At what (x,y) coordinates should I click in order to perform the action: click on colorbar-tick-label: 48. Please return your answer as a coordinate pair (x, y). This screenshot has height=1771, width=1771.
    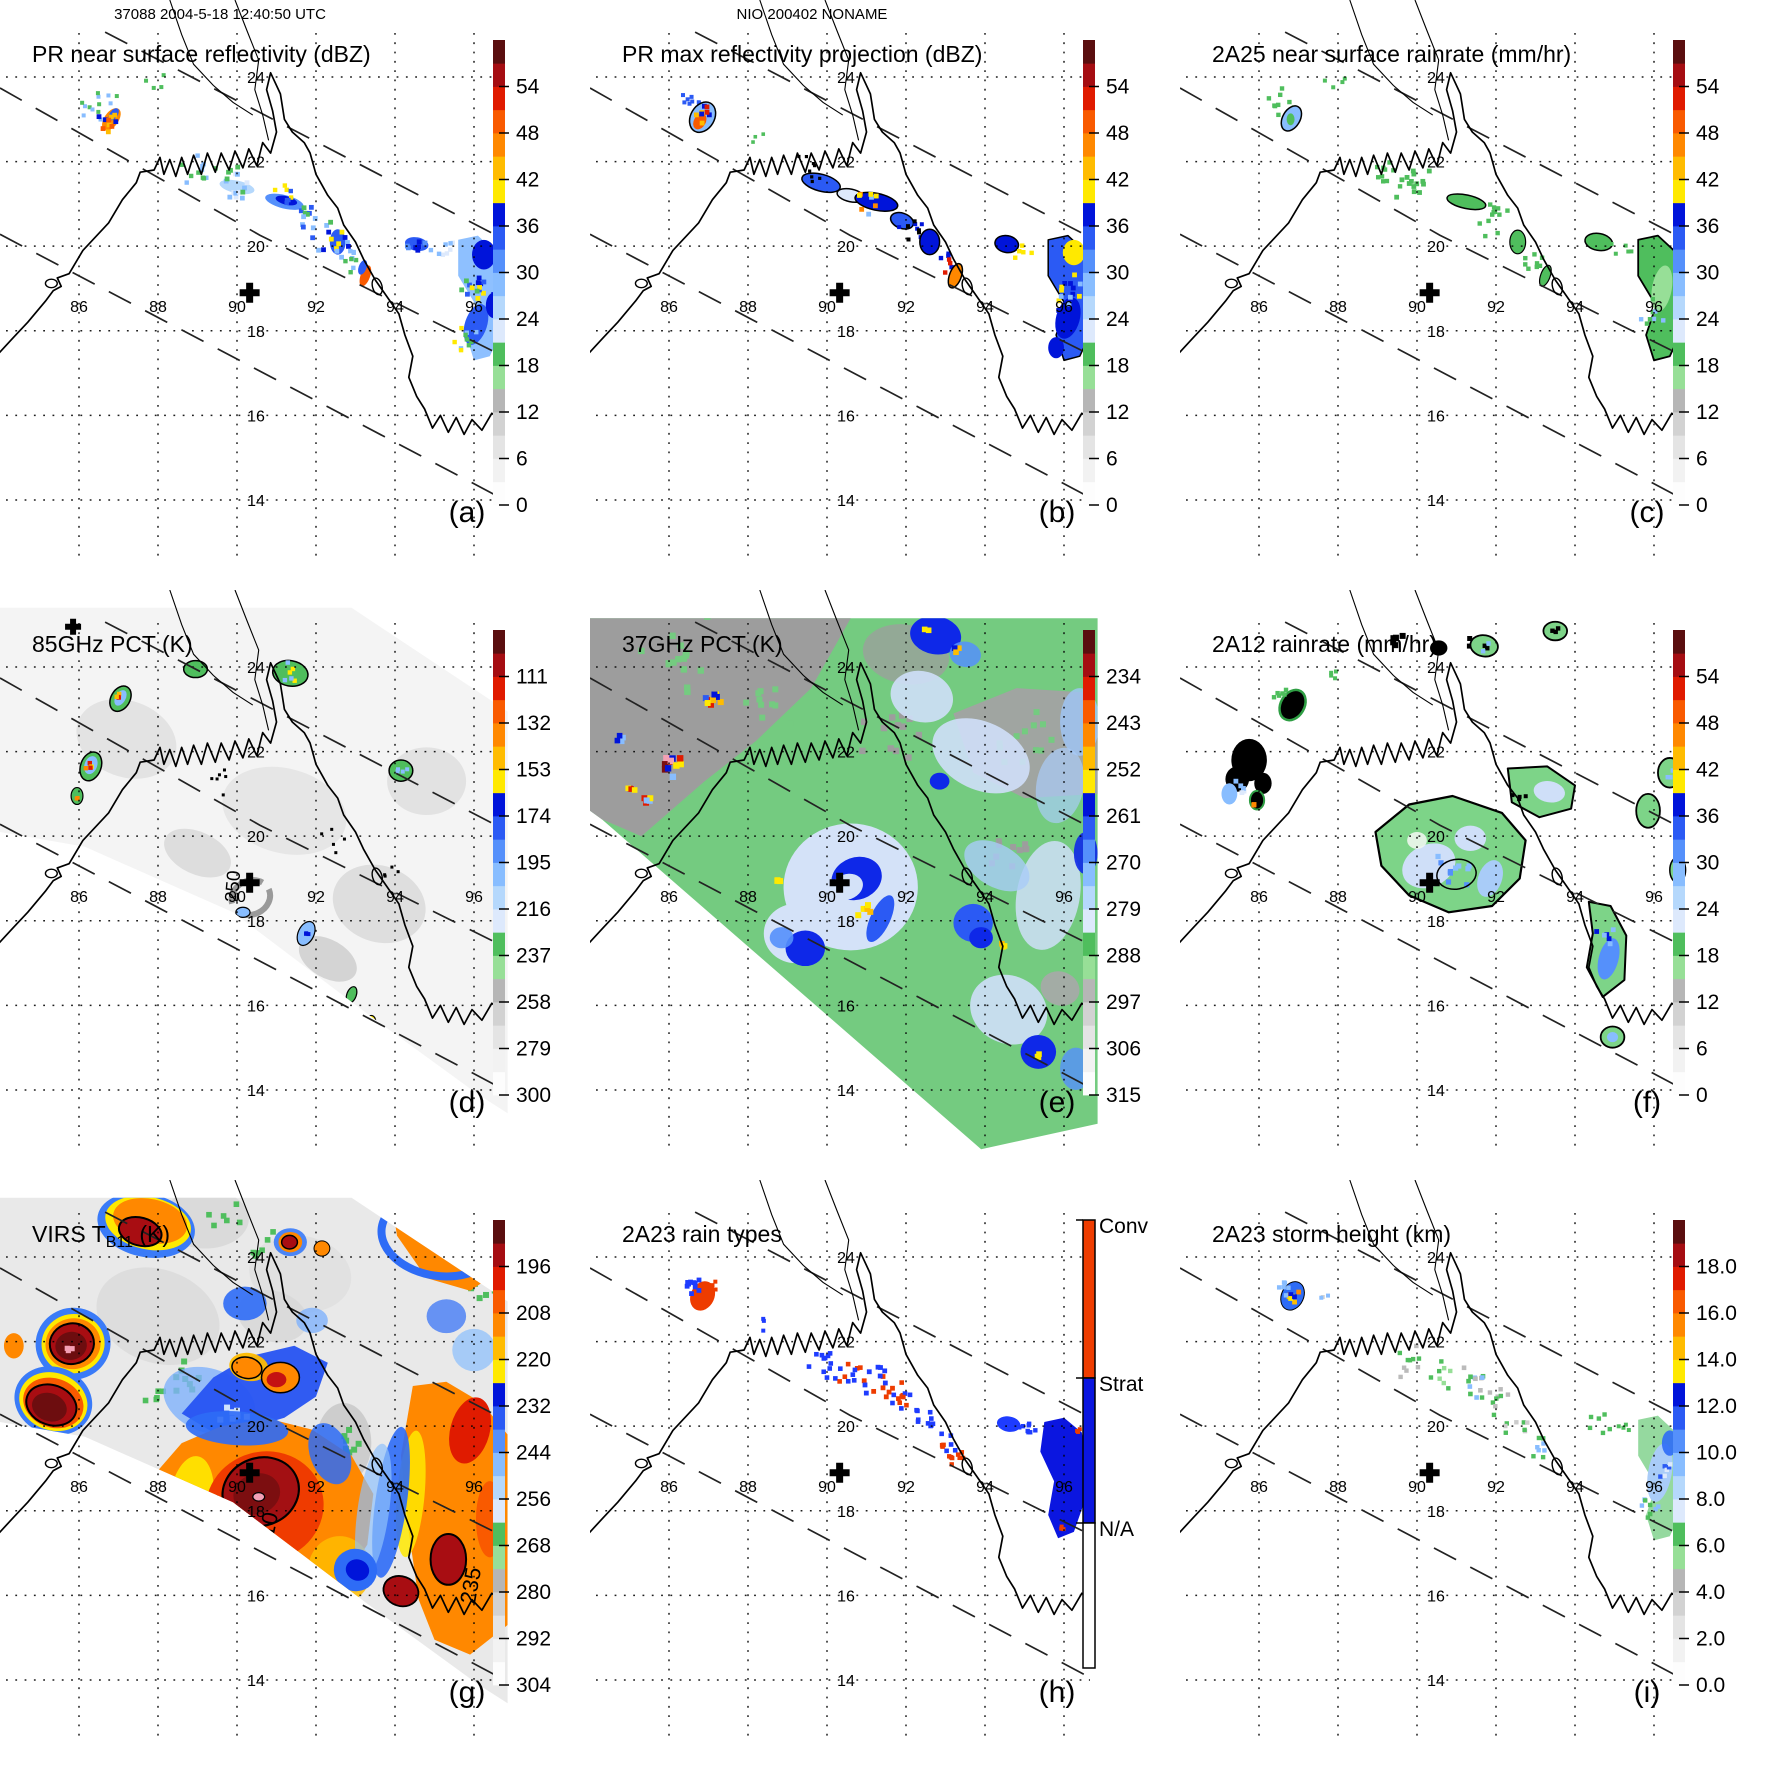
    Looking at the image, I should click on (1117, 133).